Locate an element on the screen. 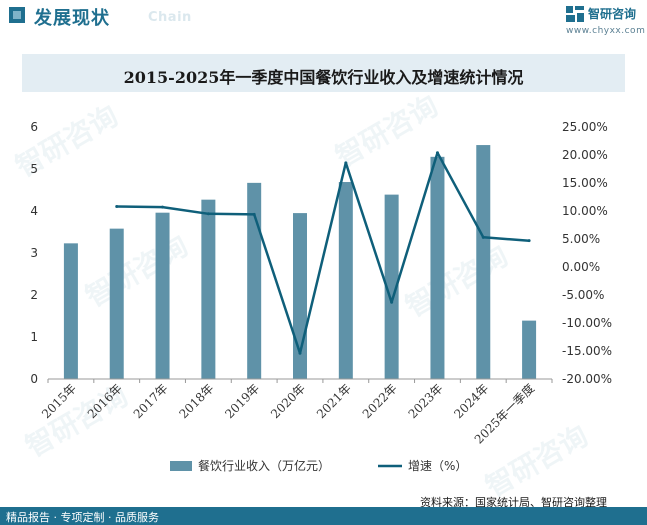 Image resolution: width=647 pixels, height=525 pixels. x-axis-tick-label: 2018年 is located at coordinates (197, 401).